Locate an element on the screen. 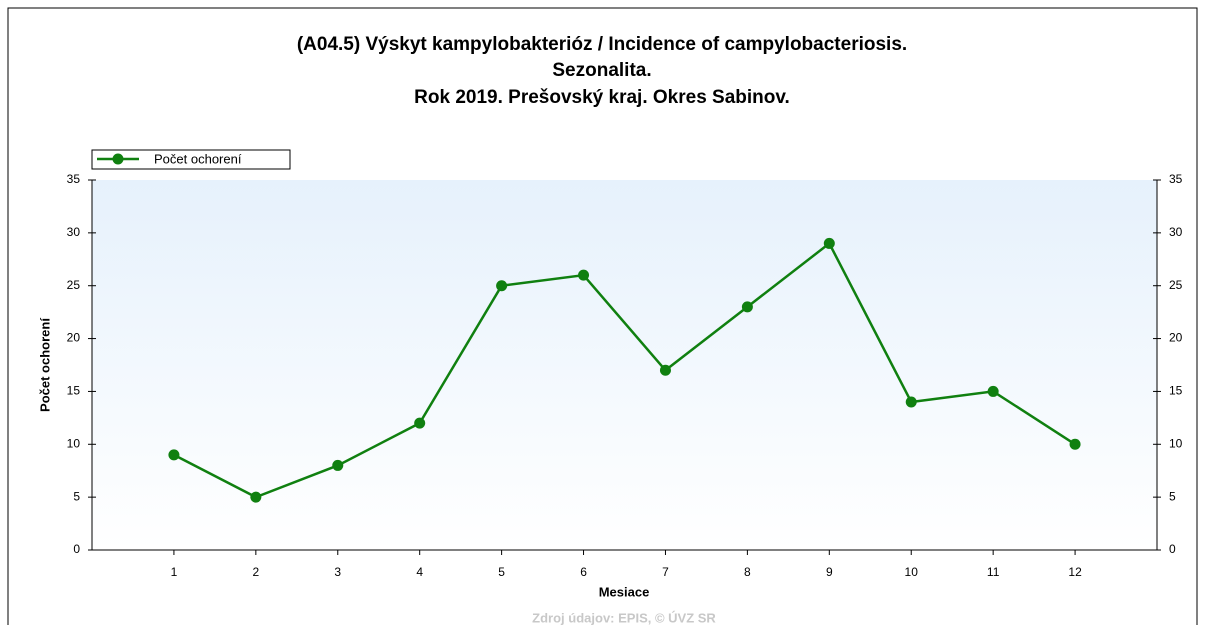  y2-tick-label: 35 is located at coordinates (1176, 179).